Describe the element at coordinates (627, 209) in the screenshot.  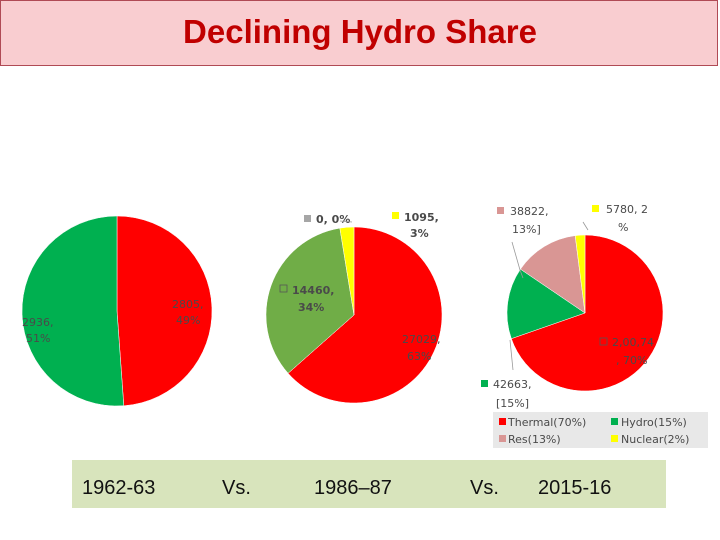
I see `pie-2015-label-nuclear-value: 5780, 2` at that location.